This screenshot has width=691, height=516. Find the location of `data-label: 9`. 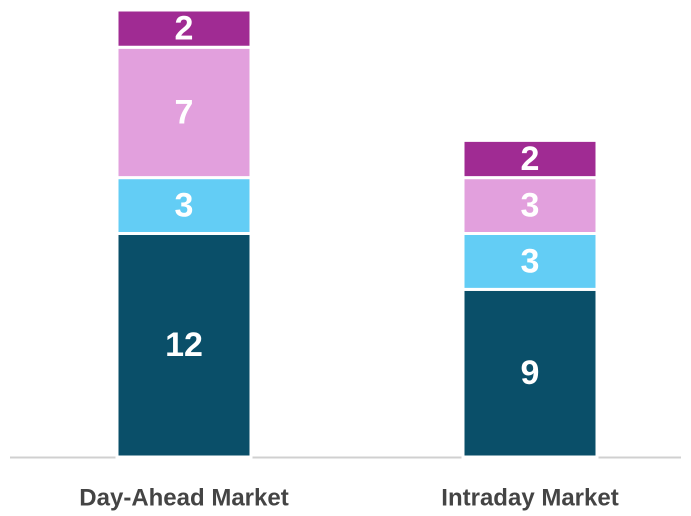

data-label: 9 is located at coordinates (530, 373).